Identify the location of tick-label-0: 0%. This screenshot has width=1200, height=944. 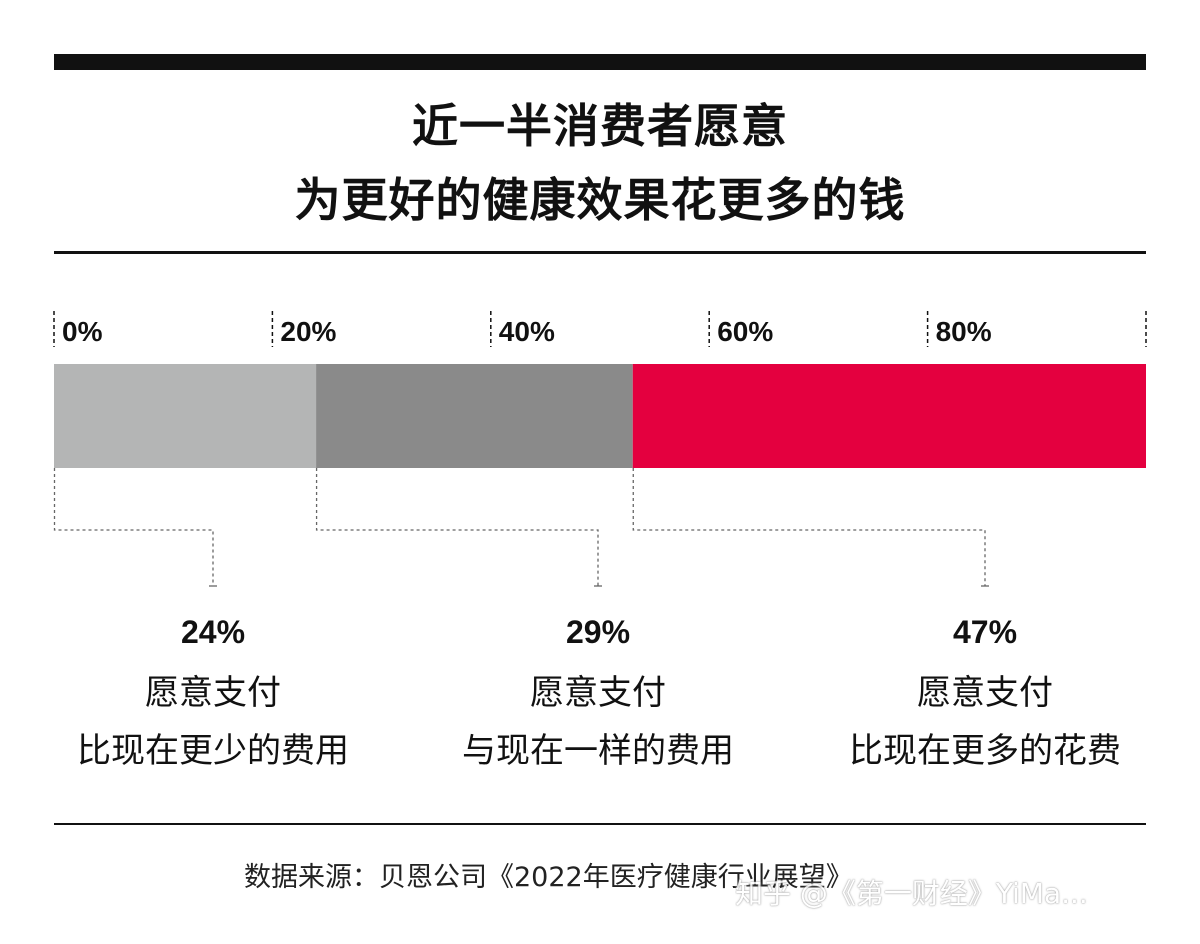
(82, 331).